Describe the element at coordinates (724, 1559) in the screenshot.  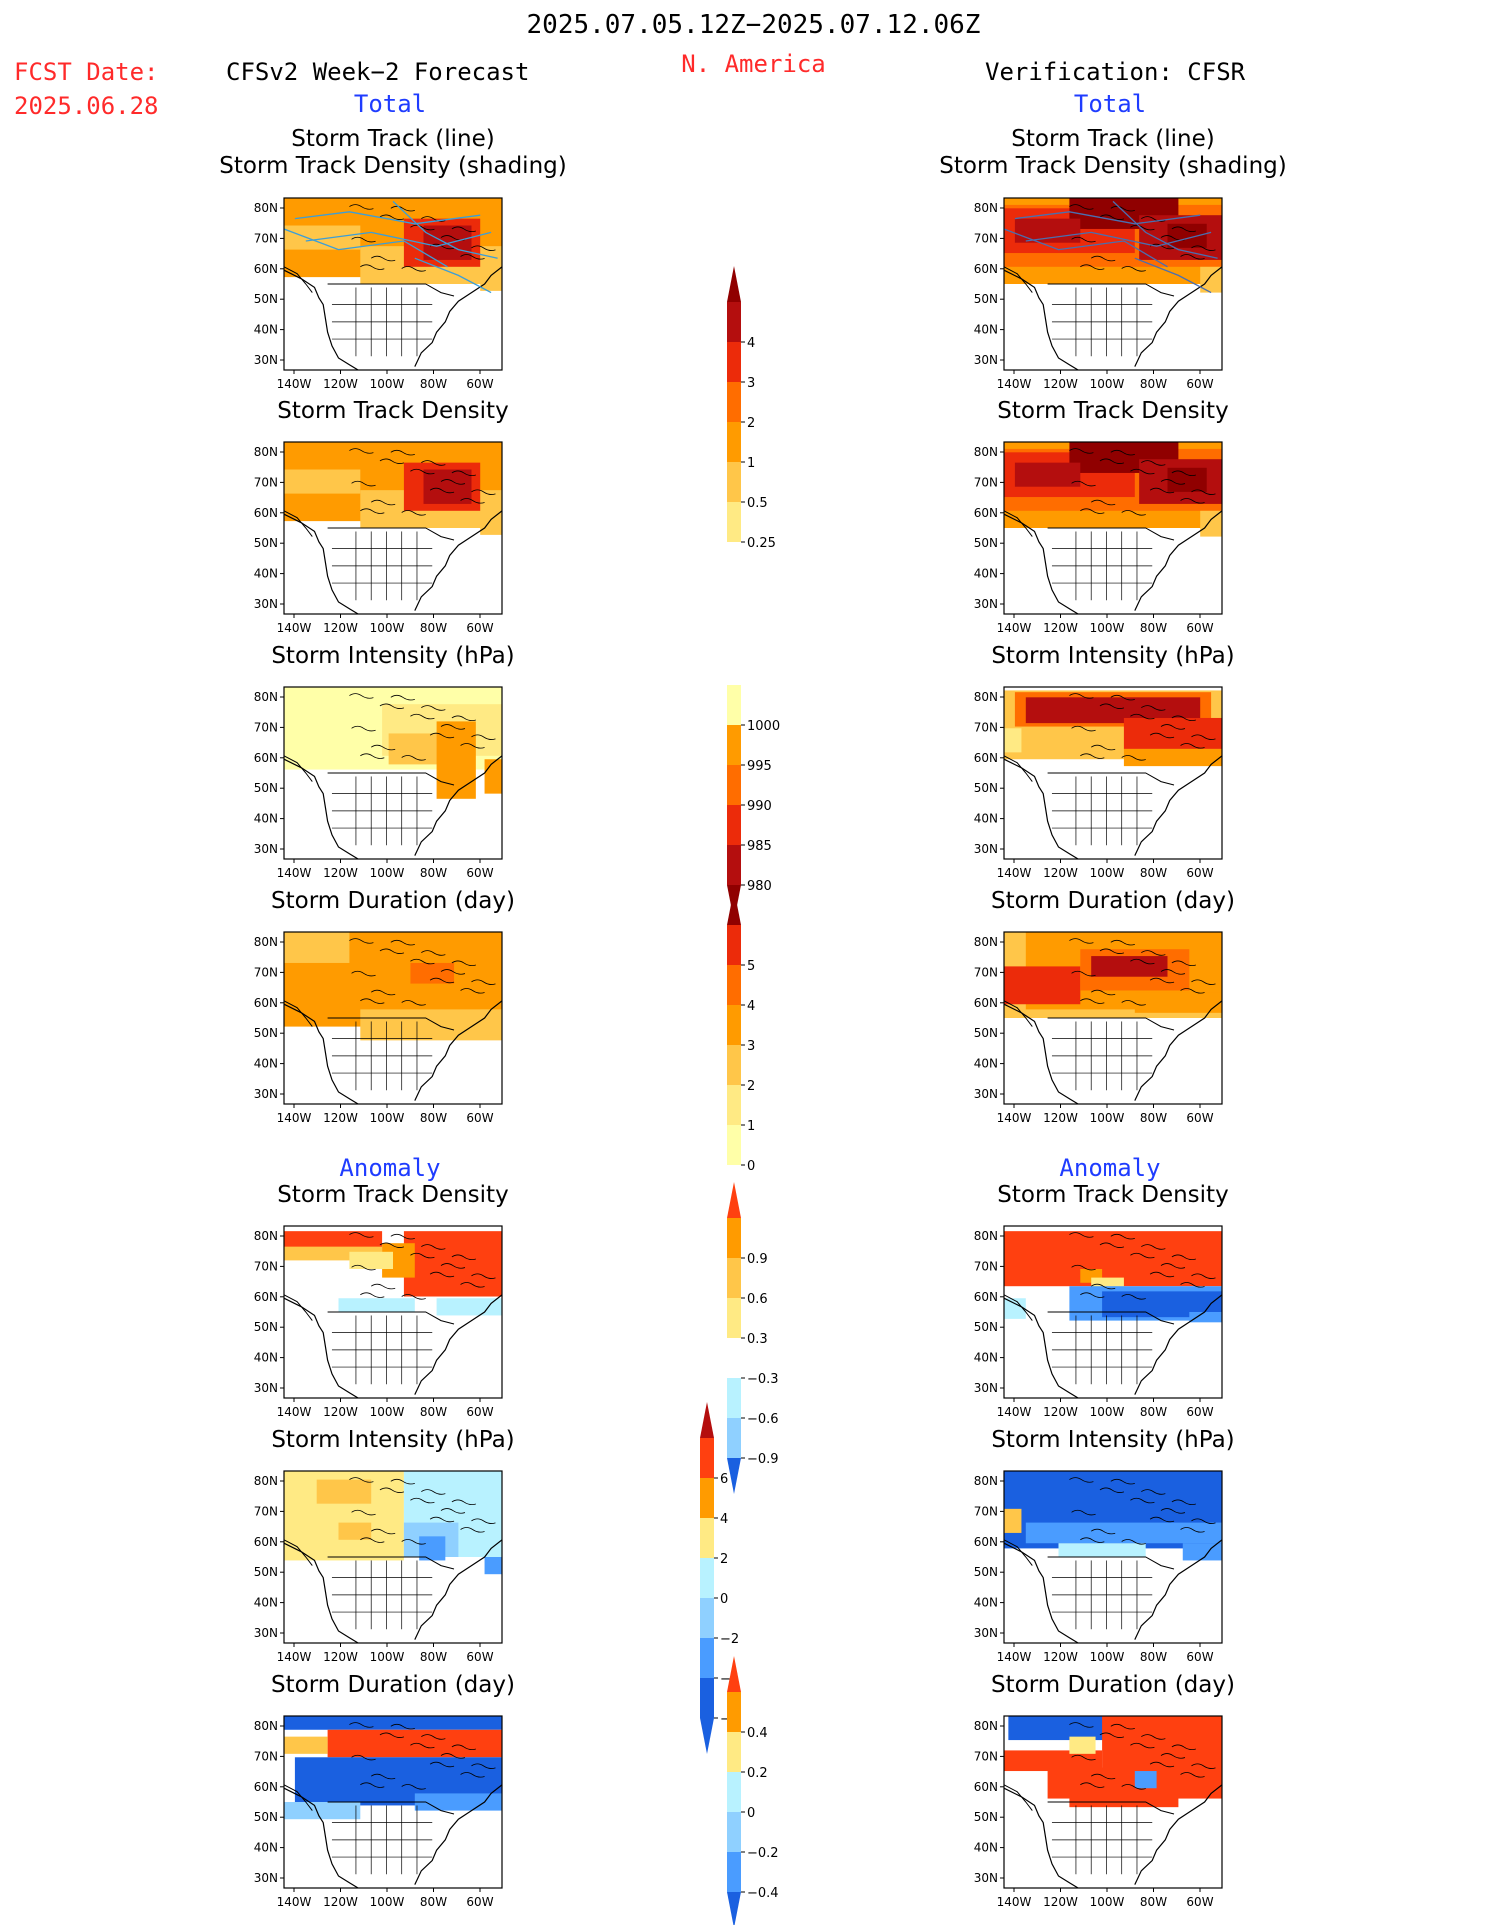
I see `colorbar-label: 2` at that location.